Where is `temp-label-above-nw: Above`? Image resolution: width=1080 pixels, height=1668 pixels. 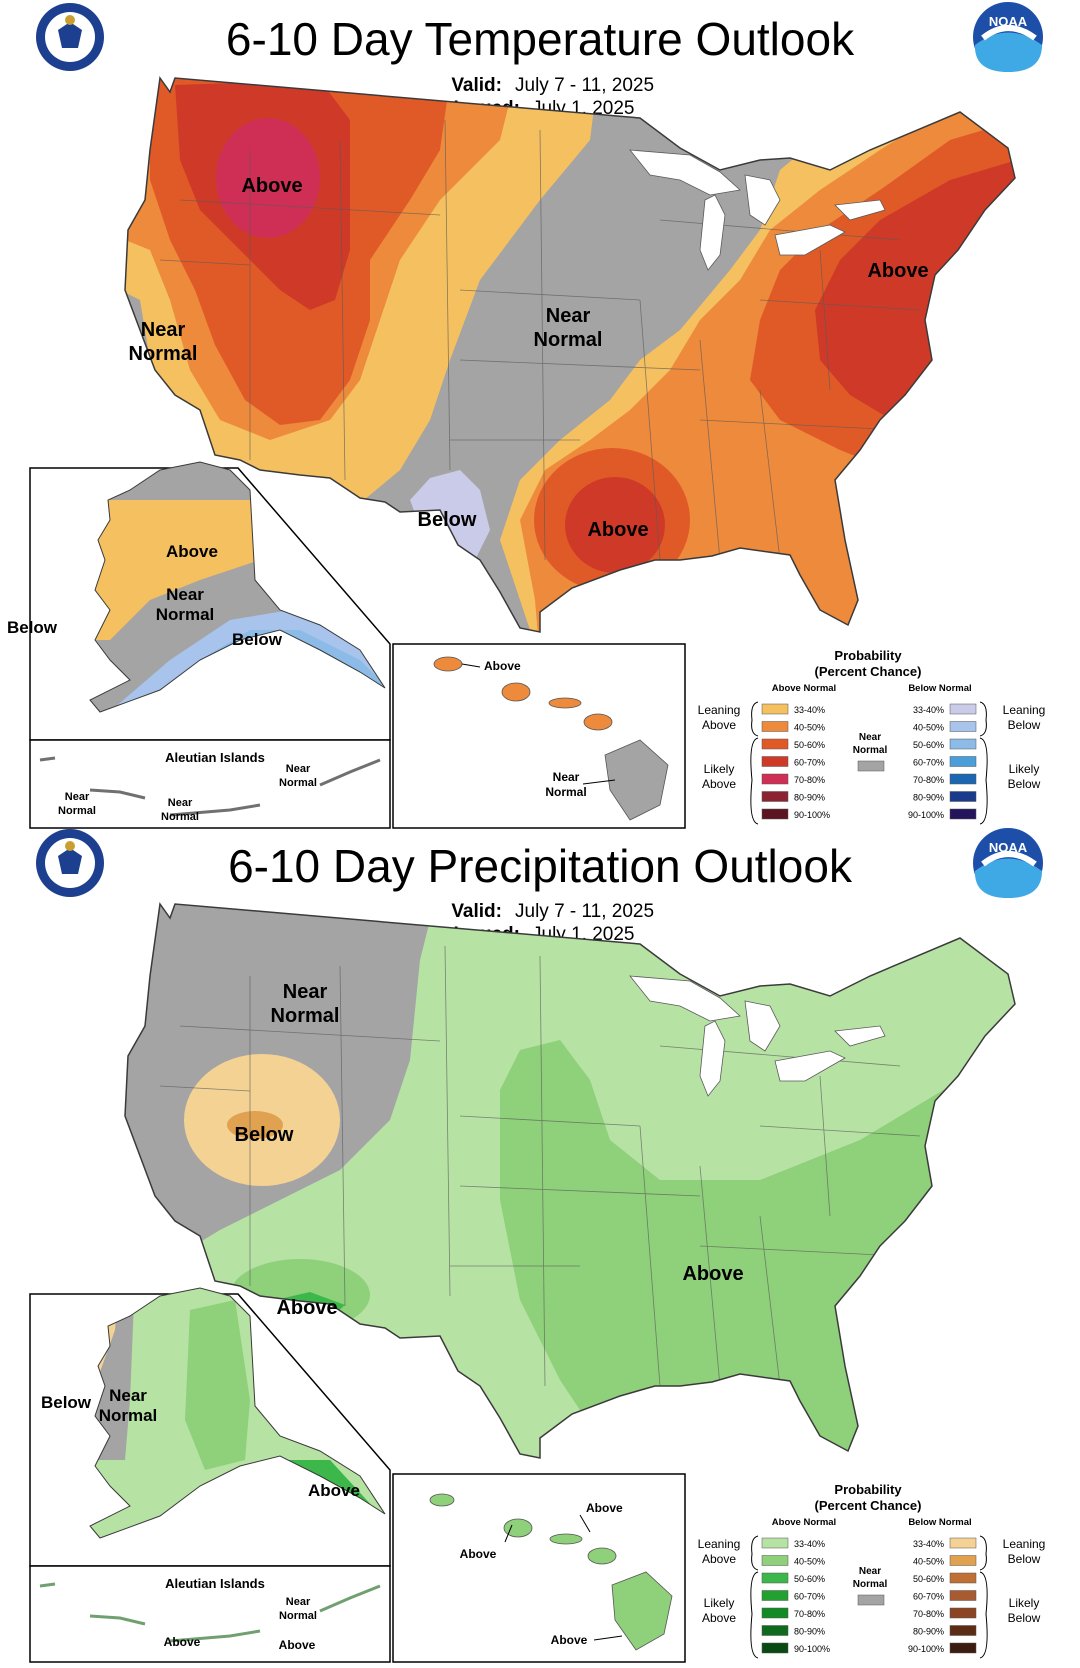 temp-label-above-nw: Above is located at coordinates (271, 186).